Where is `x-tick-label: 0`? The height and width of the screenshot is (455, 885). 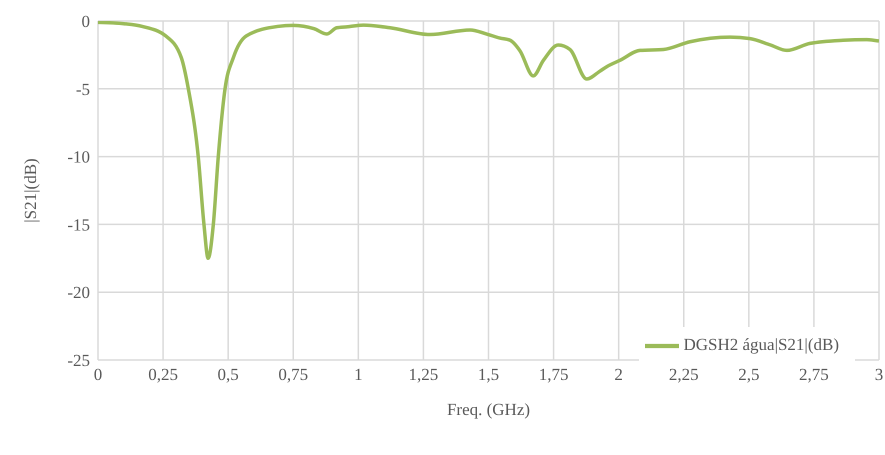
x-tick-label: 0 is located at coordinates (98, 374).